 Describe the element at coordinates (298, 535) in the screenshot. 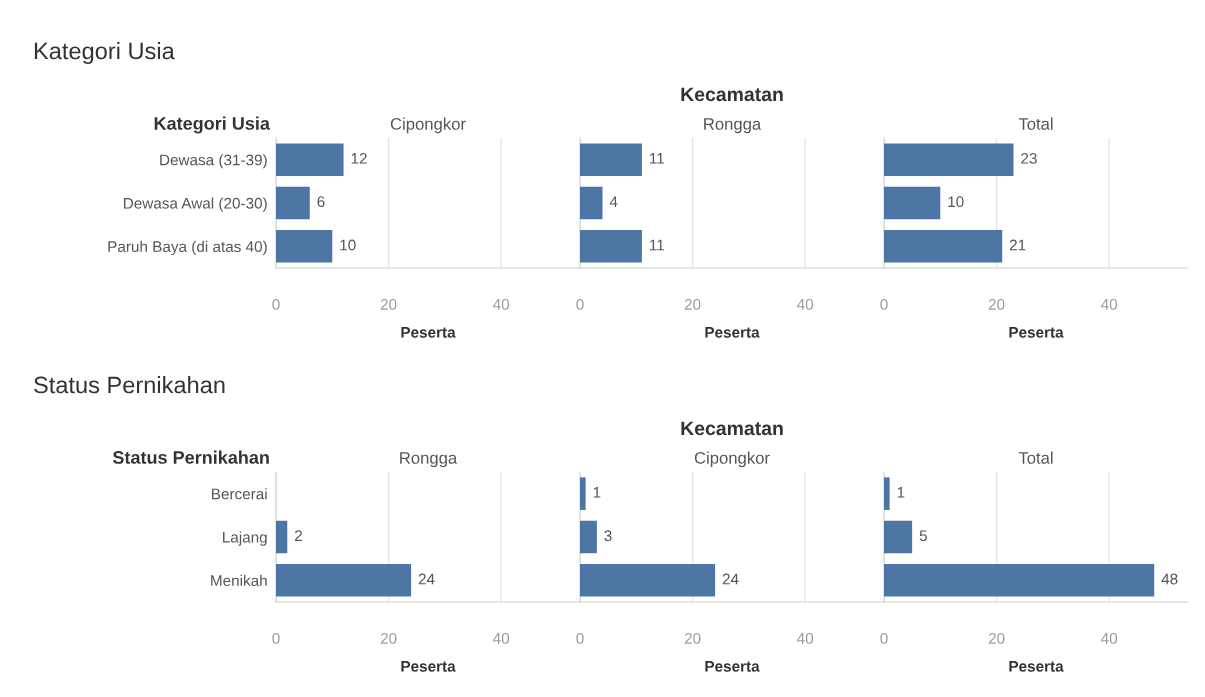

I see `data-label: 2` at that location.